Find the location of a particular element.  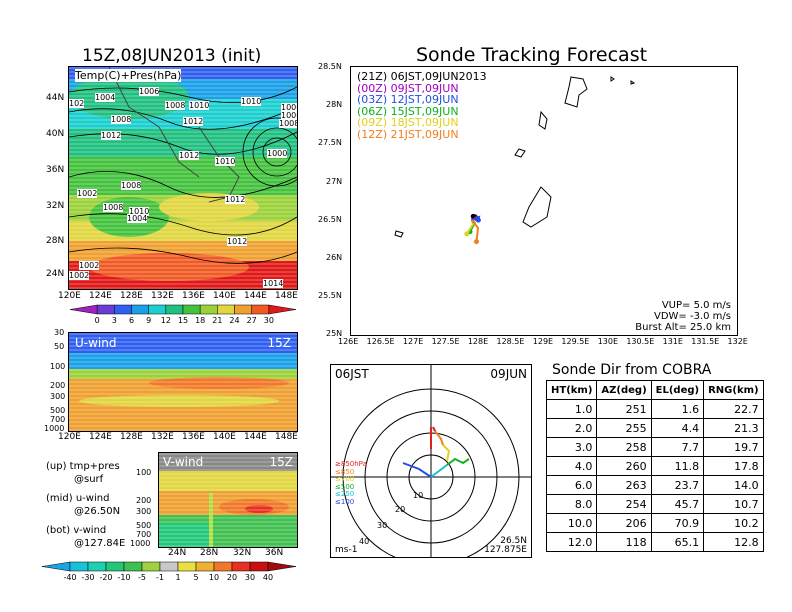

track-lon-tick: 129.5E is located at coordinates (575, 341).